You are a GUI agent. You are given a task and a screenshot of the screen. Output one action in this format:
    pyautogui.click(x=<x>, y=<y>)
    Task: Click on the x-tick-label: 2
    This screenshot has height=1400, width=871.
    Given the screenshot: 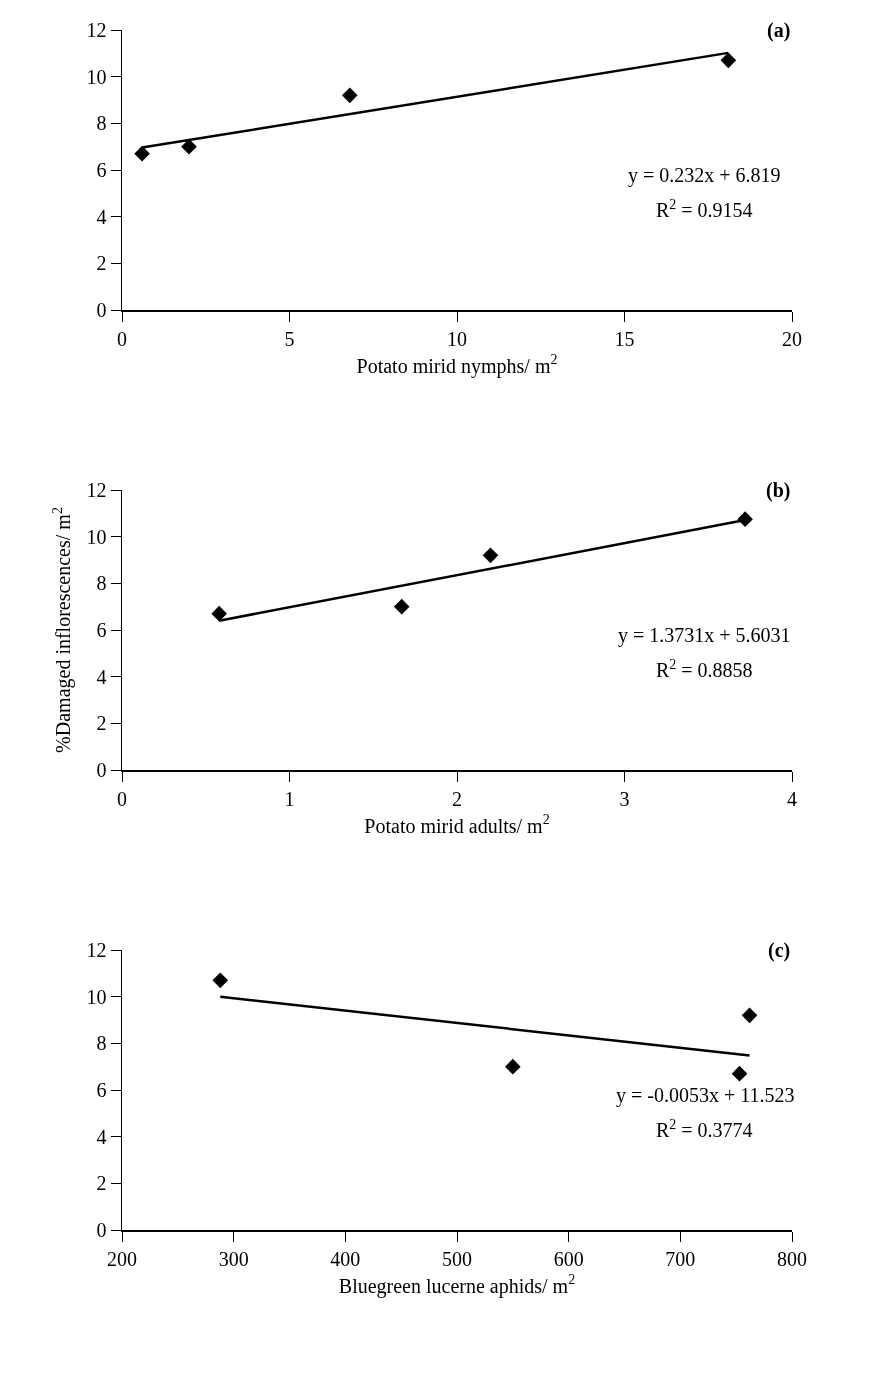 What is the action you would take?
    pyautogui.click(x=457, y=798)
    